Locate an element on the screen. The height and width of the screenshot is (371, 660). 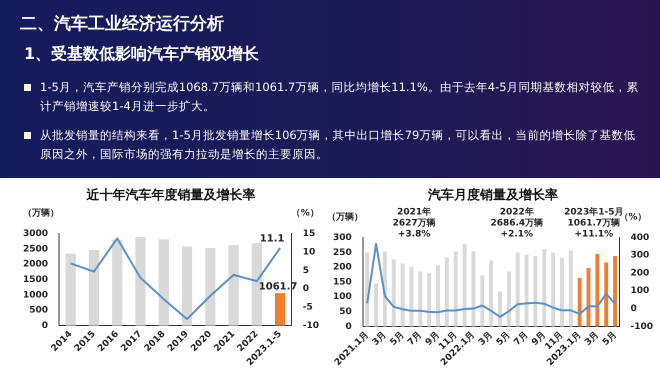
y2-tick-label: 5 is located at coordinates (306, 271).